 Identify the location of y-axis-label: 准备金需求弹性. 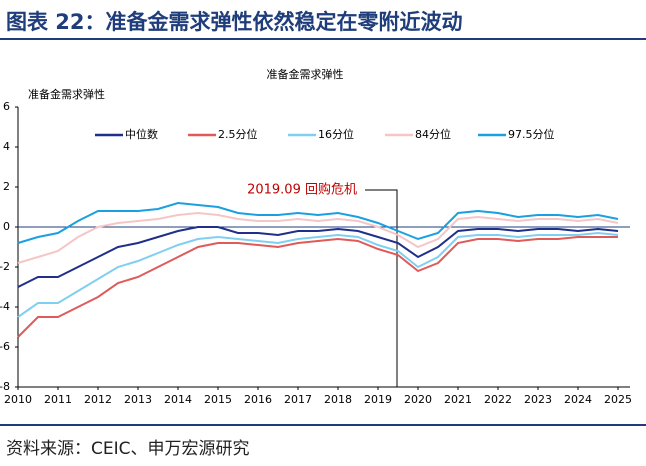
(66, 94).